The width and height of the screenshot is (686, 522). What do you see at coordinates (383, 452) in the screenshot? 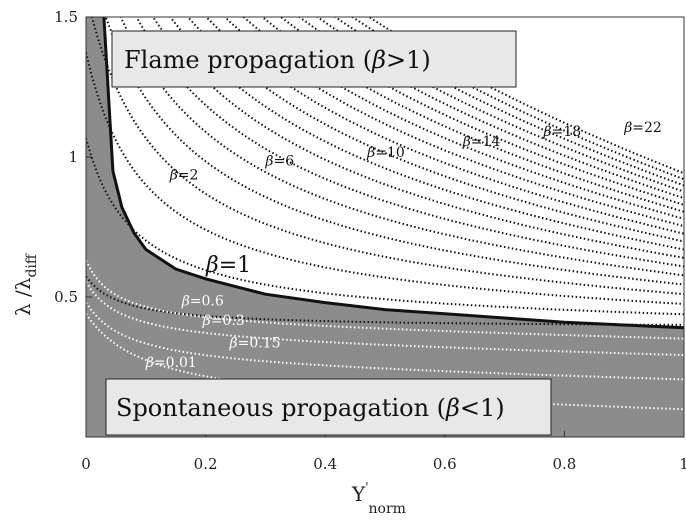
I see `x-axis-ticks: 0 0.2 0.4 0.6 0.8 1` at bounding box center [383, 452].